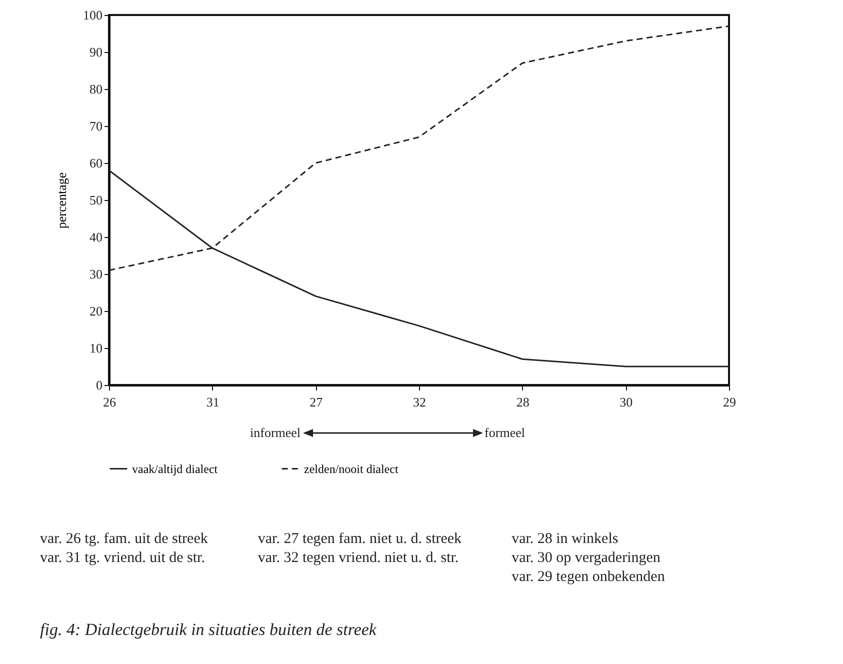 This screenshot has height=664, width=843. Describe the element at coordinates (124, 539) in the screenshot. I see `text: var. 26 tg. fam. uit de streek` at that location.